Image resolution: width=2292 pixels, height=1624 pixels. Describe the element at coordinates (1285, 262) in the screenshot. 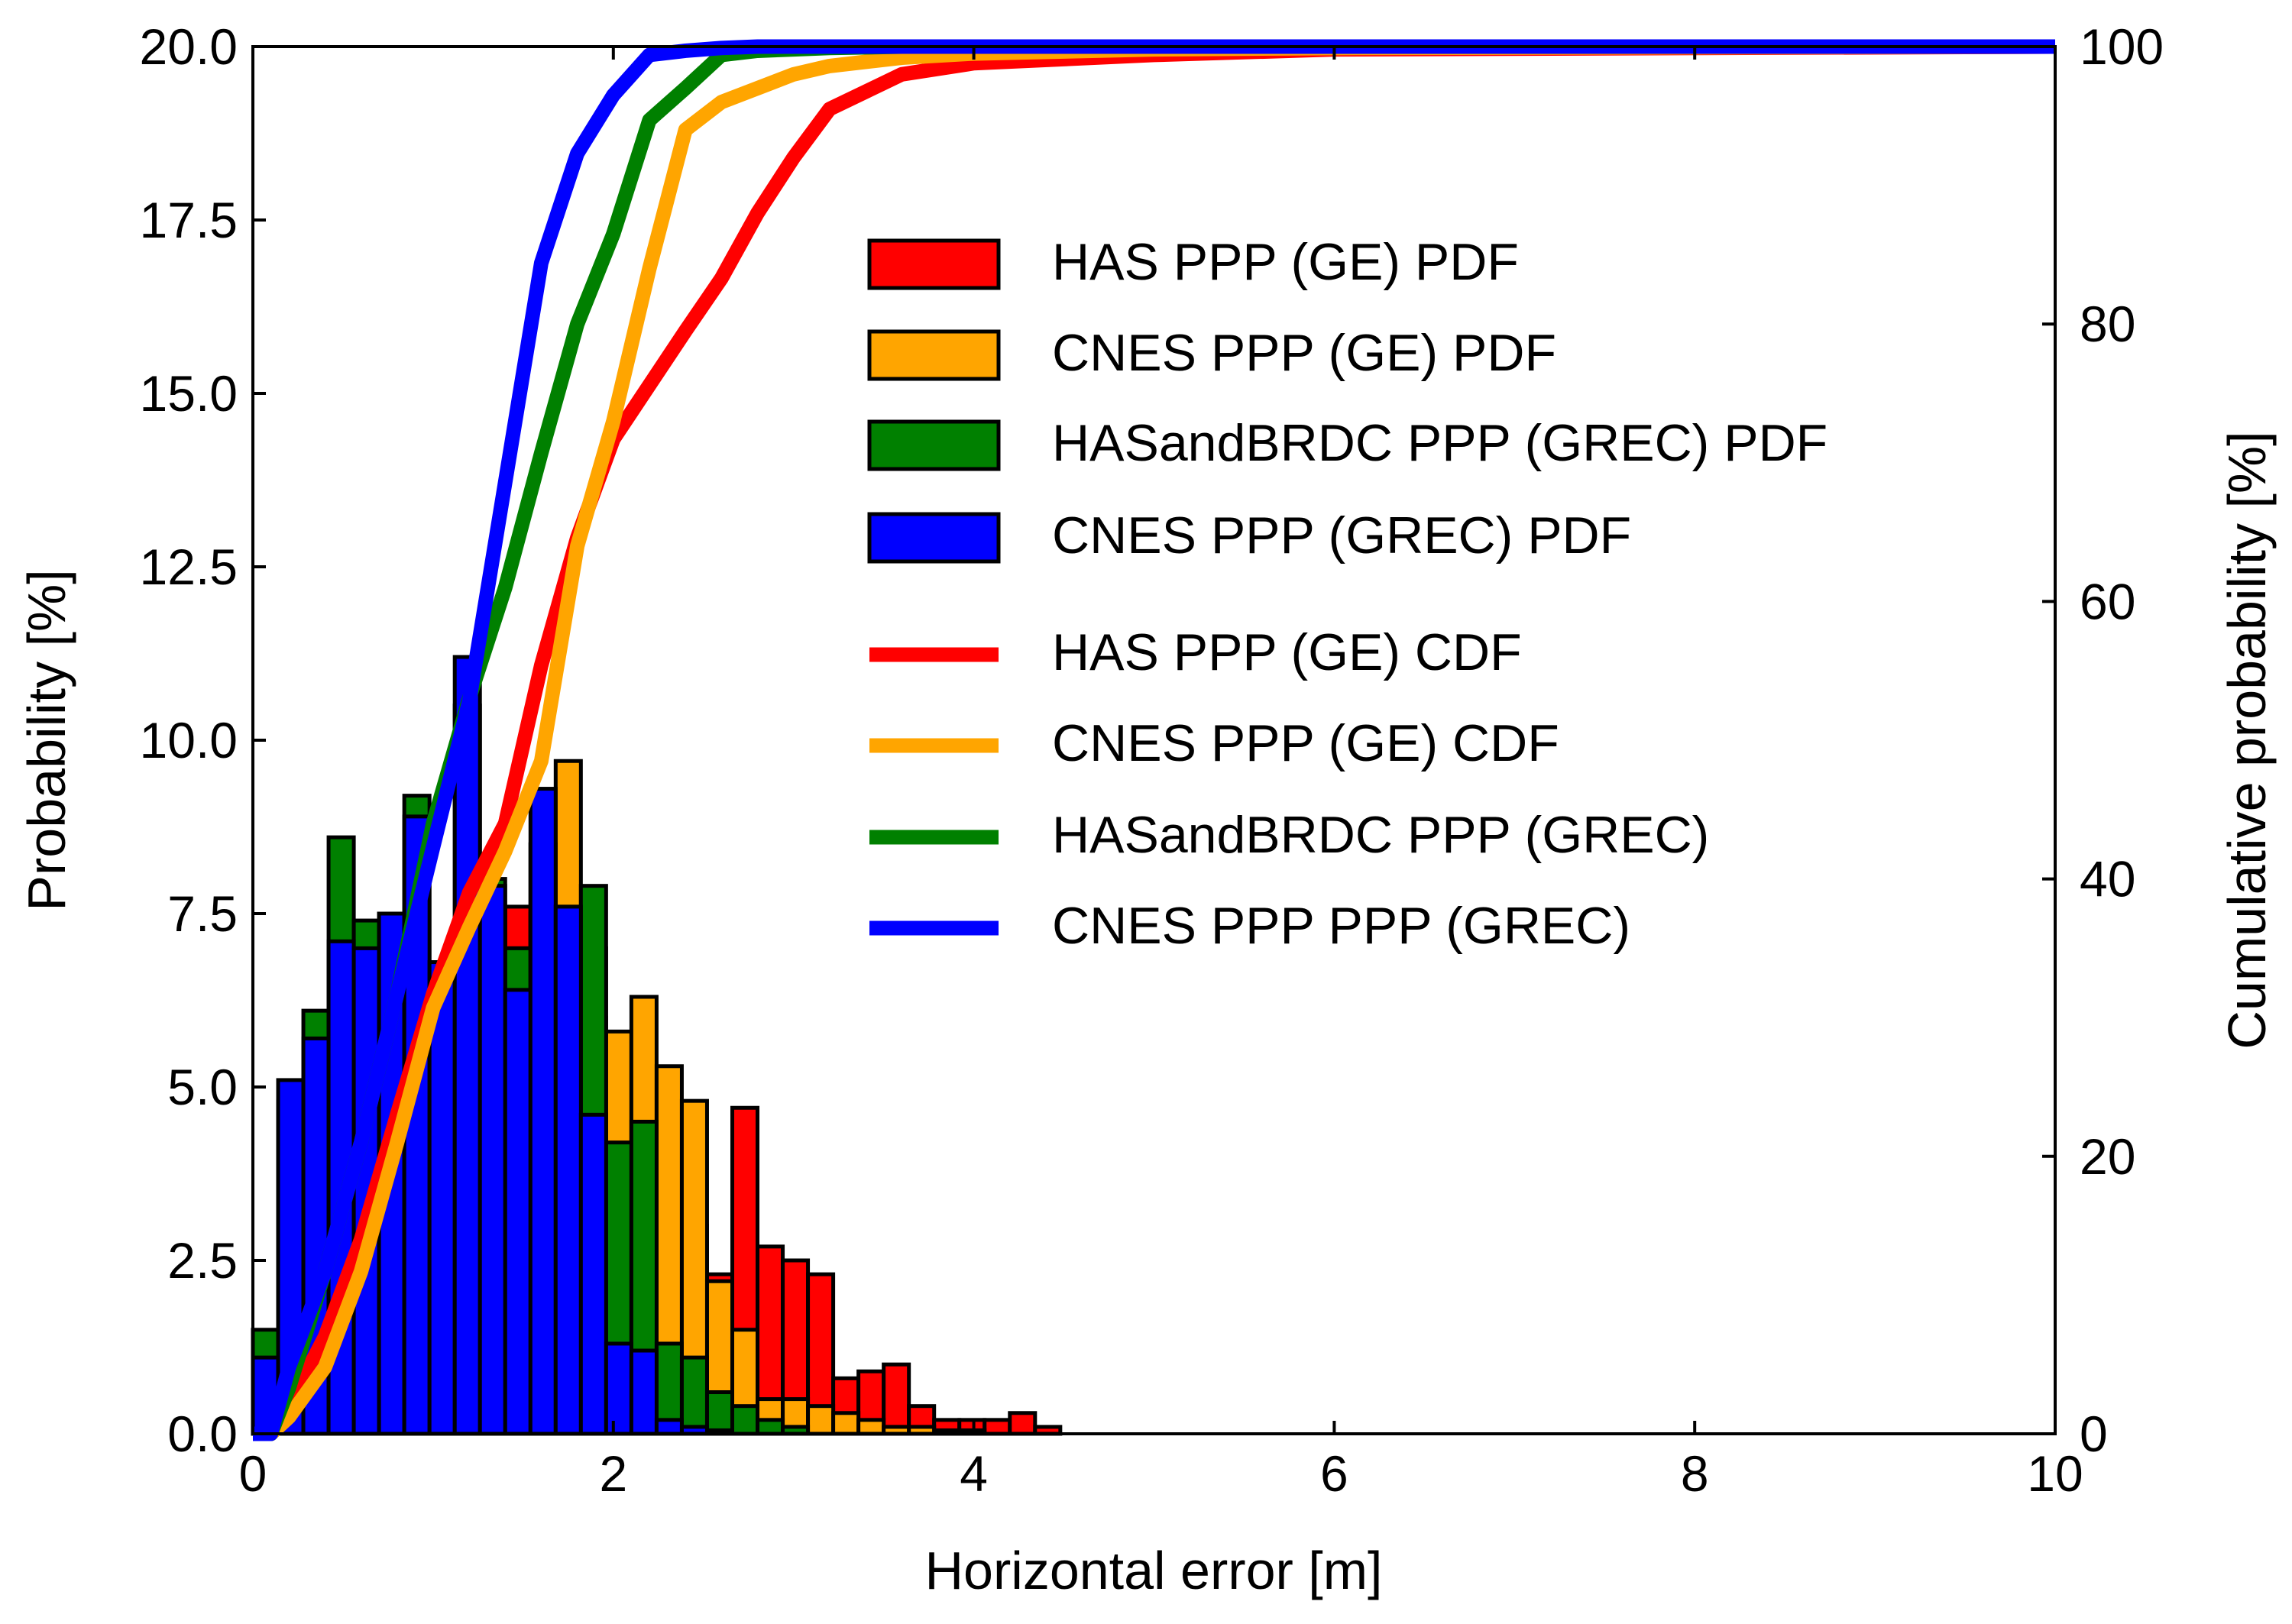

I see `legend-label: HAS PPP (GE) PDF` at that location.